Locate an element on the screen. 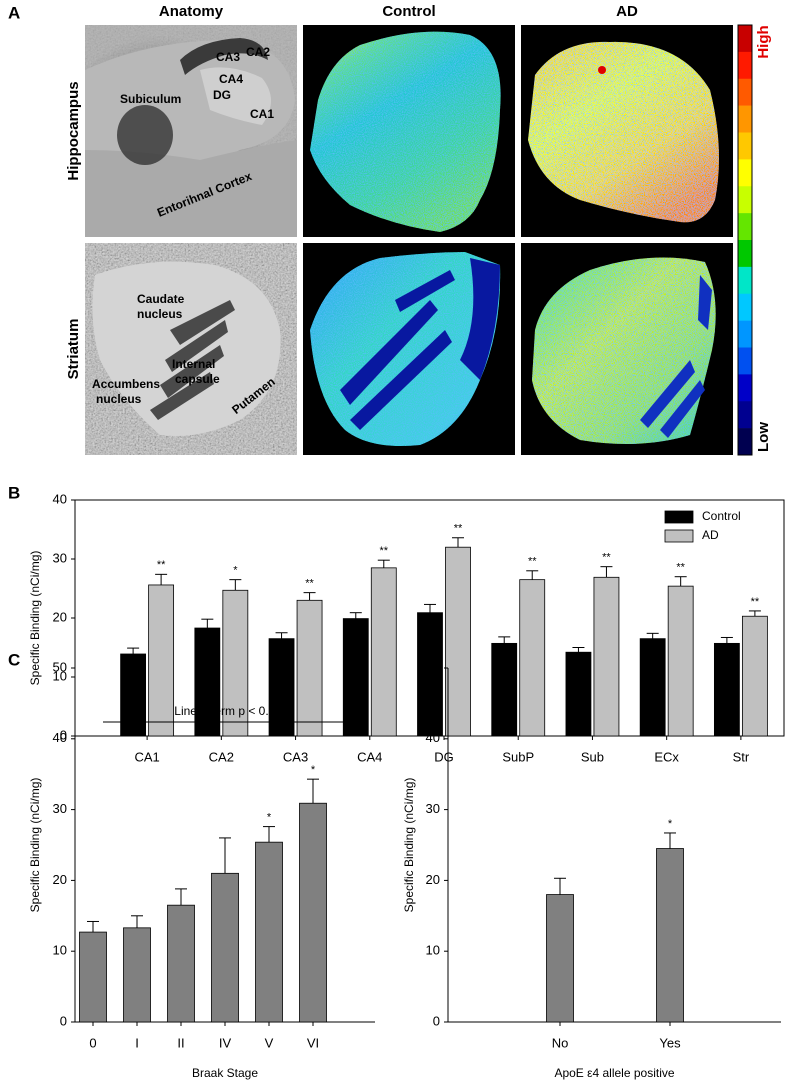 This screenshot has height=1088, width=794. column-header: Control is located at coordinates (408, 11).